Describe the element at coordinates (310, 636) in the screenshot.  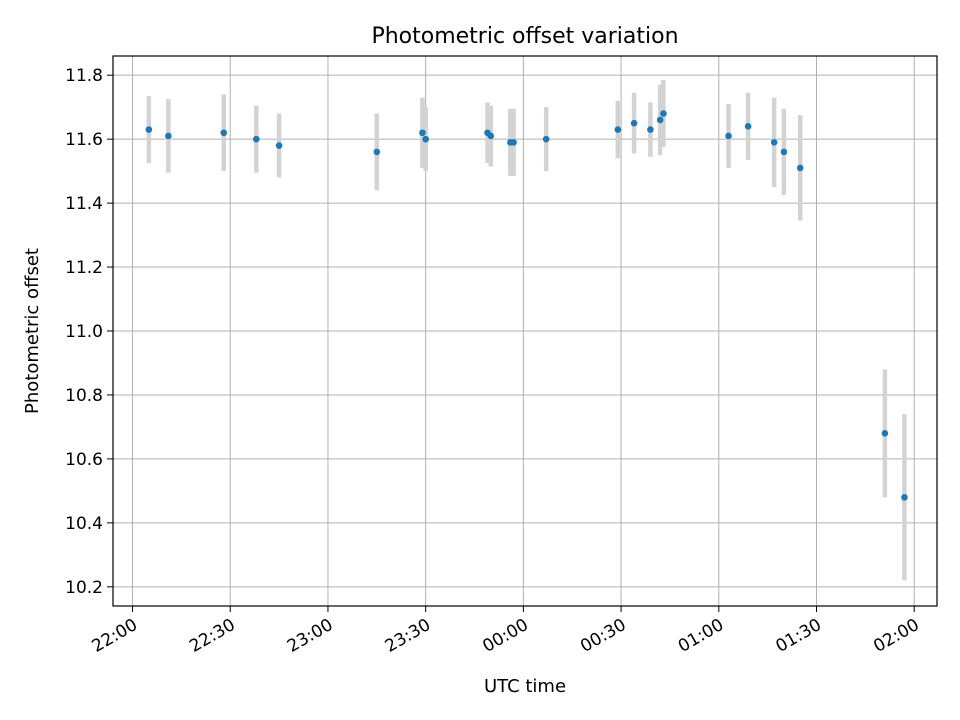
I see `x-tick-label: 23:00` at that location.